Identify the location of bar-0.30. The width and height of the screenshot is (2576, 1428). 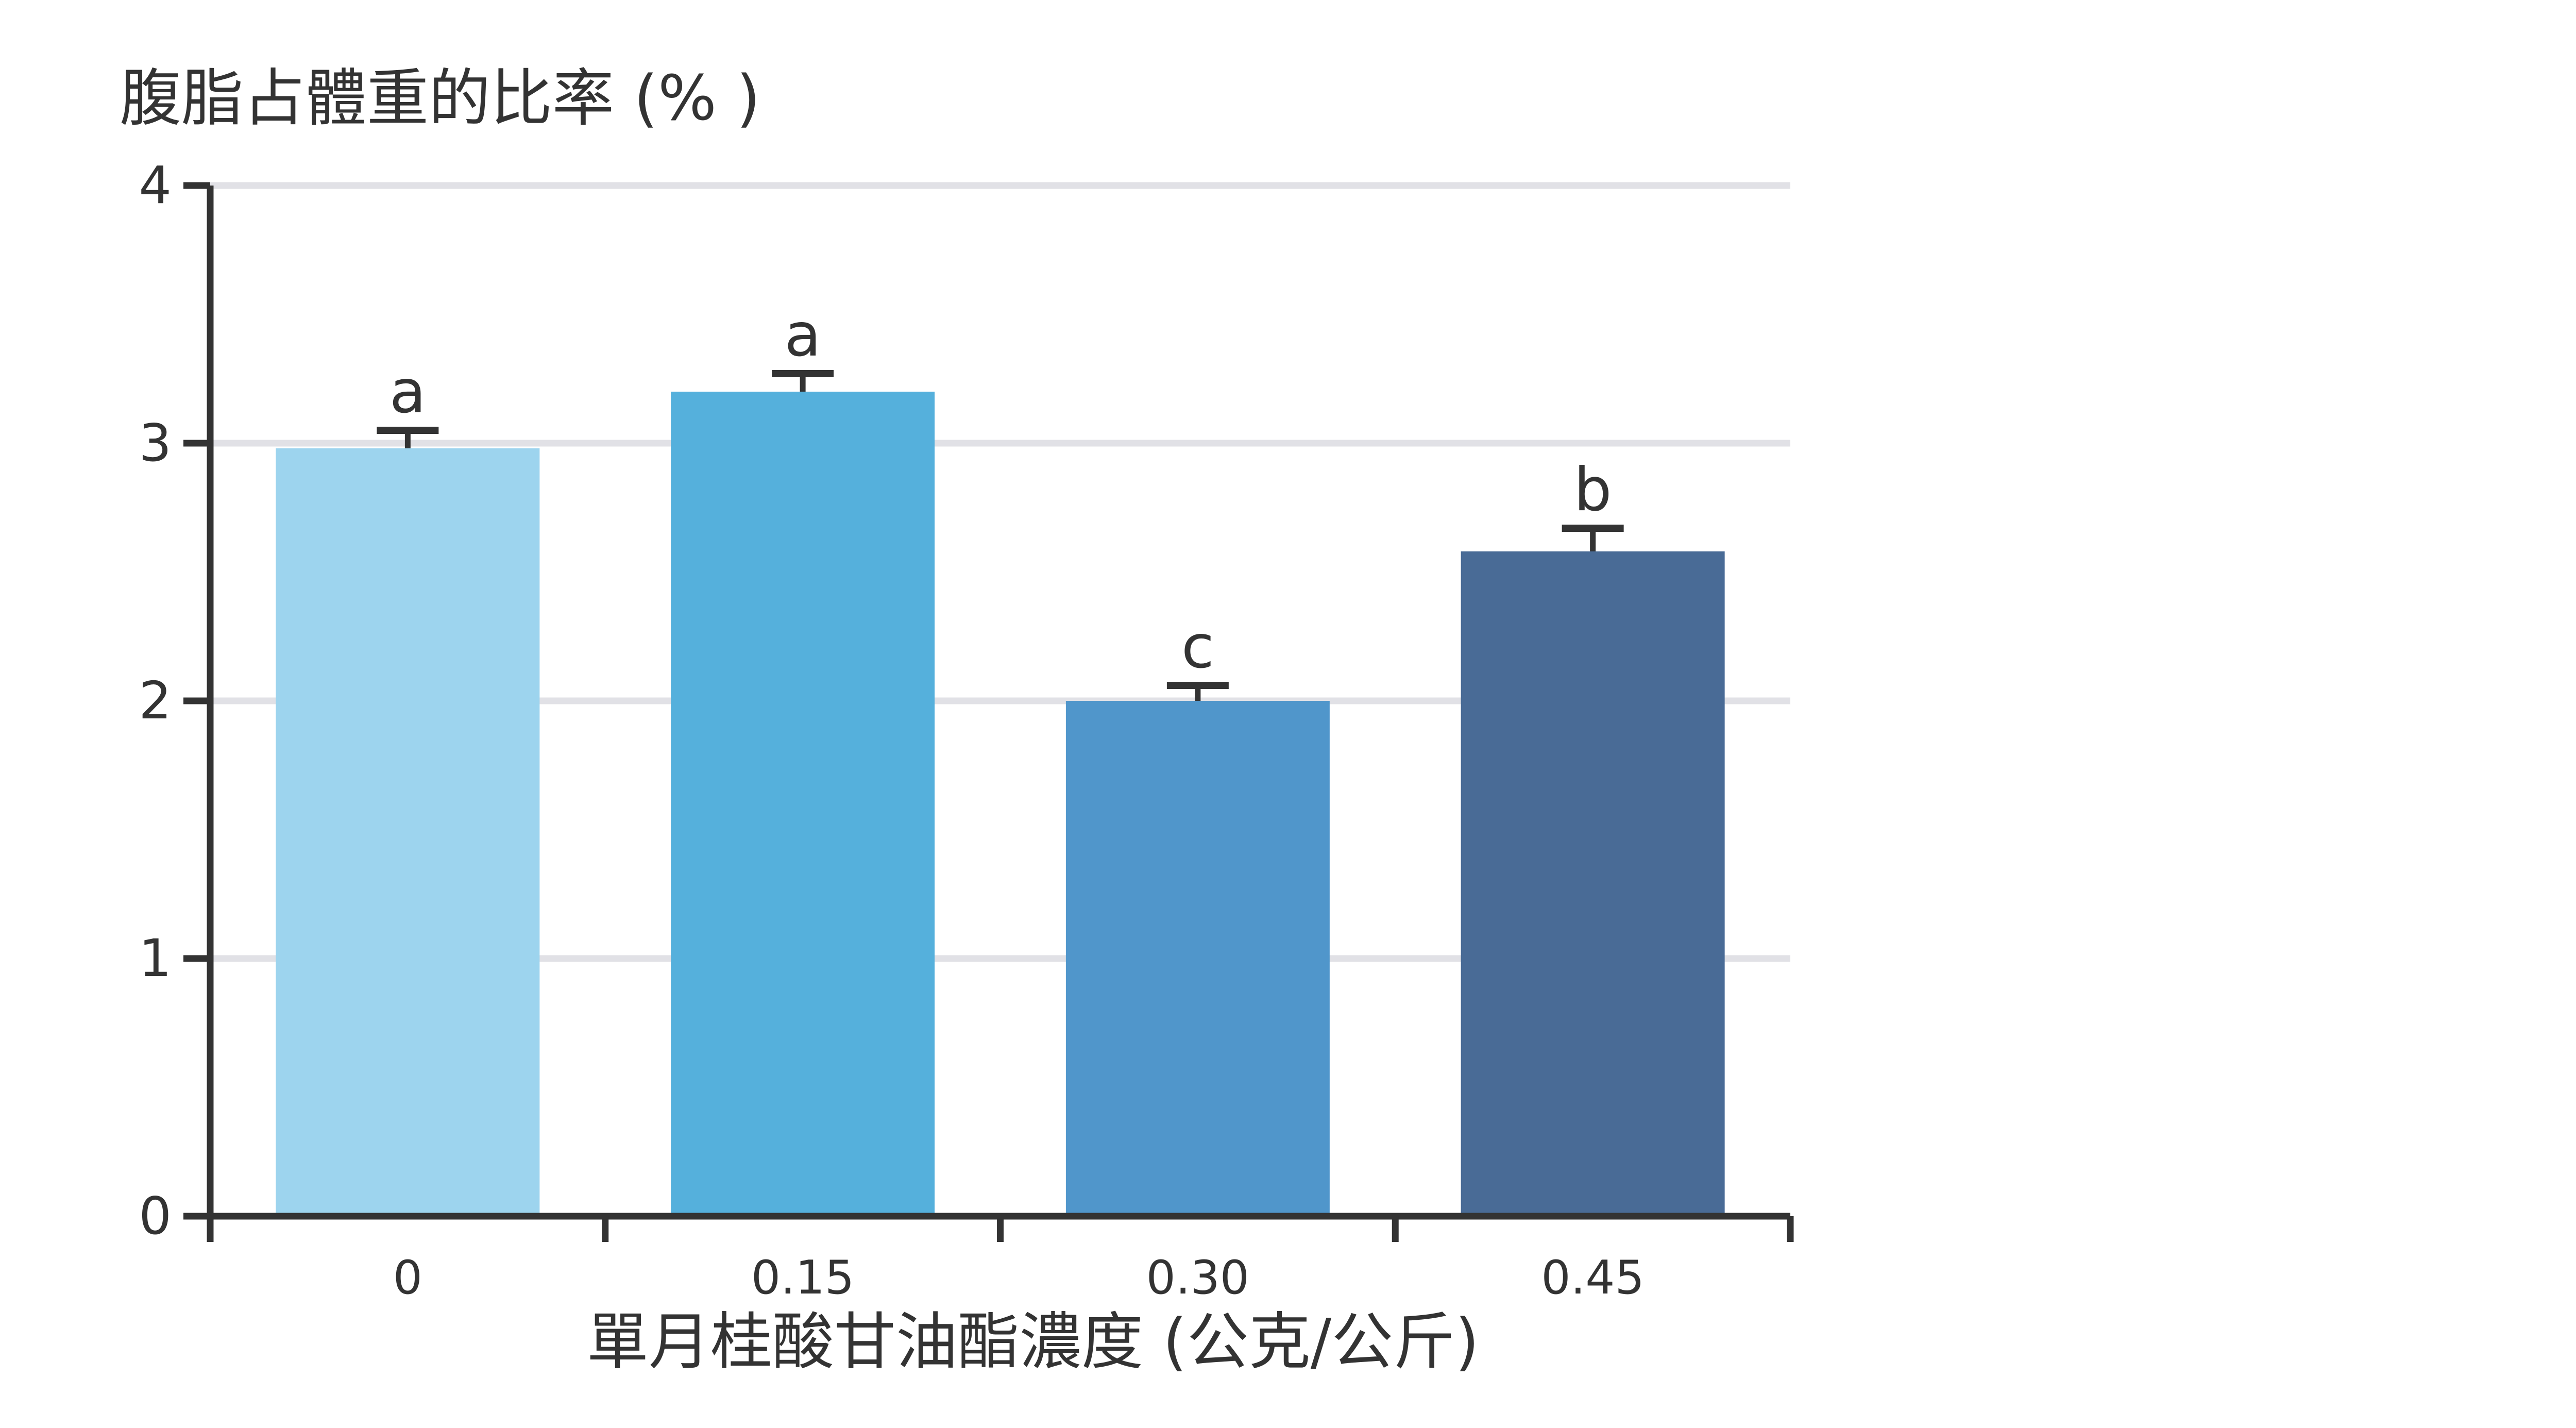
(1197, 959).